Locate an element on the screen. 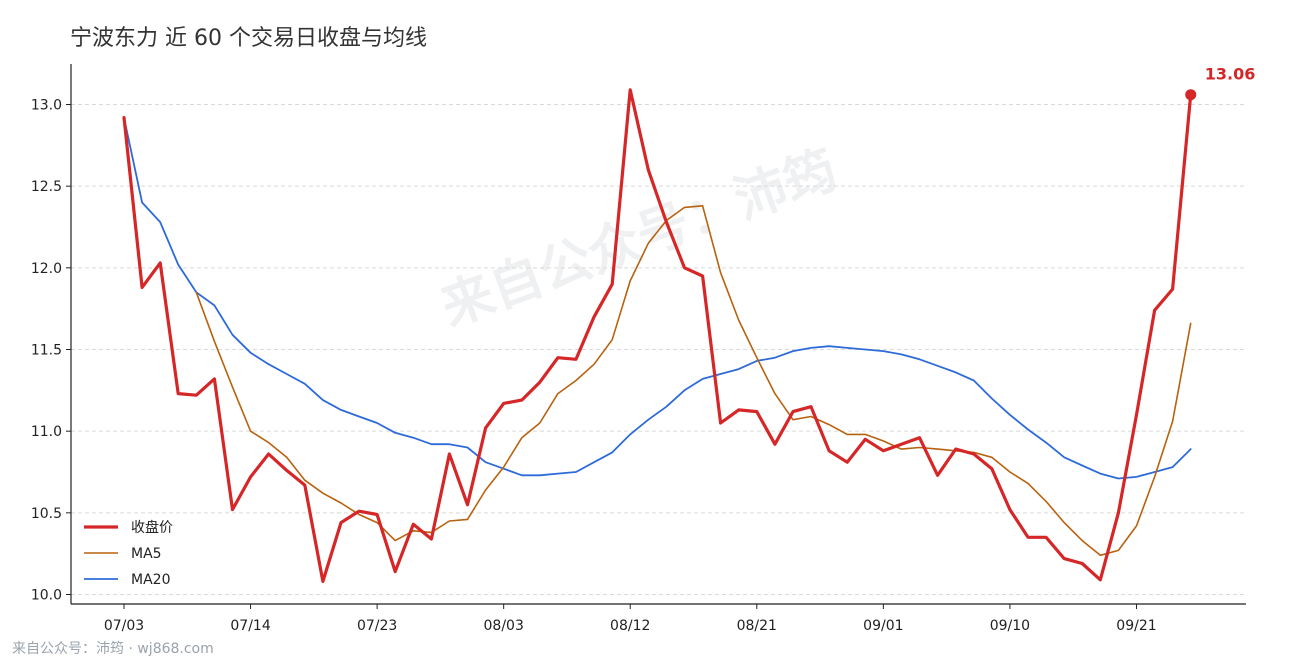  x-tick-label: 08/03 is located at coordinates (504, 626).